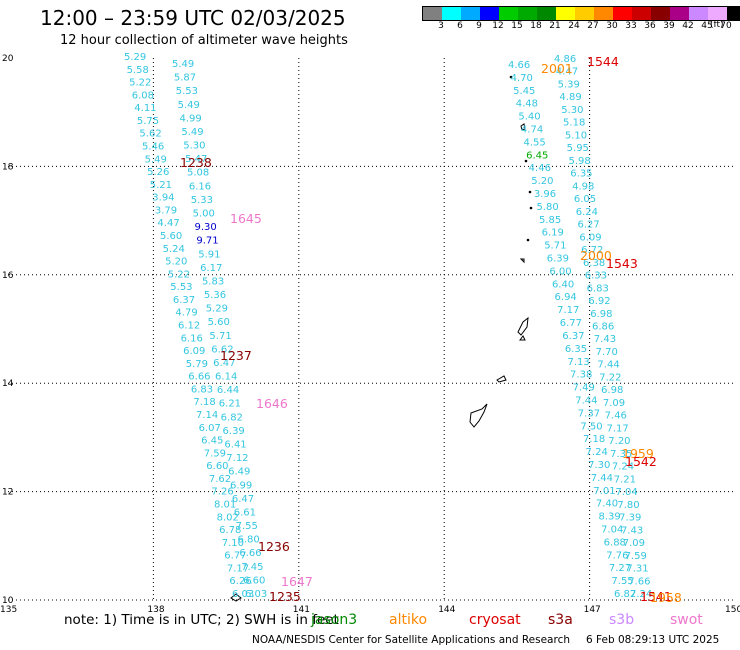 This screenshot has height=650, width=740. Describe the element at coordinates (225, 505) in the screenshot. I see `wave-height-value: 8.01` at that location.